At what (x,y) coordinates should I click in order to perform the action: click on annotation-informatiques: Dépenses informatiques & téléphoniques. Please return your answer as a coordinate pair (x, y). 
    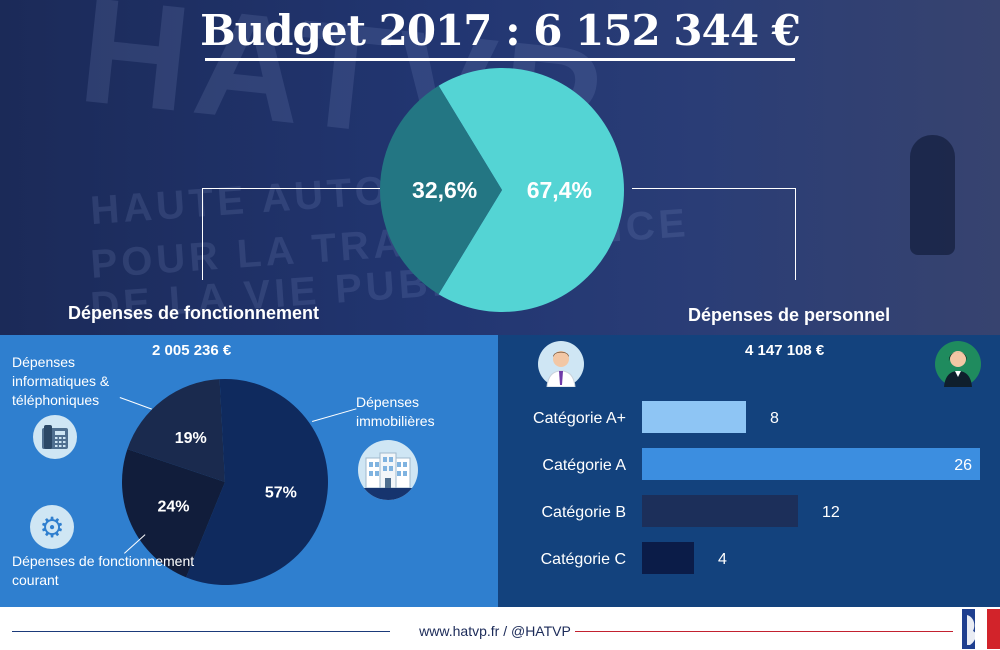
    Looking at the image, I should click on (61, 381).